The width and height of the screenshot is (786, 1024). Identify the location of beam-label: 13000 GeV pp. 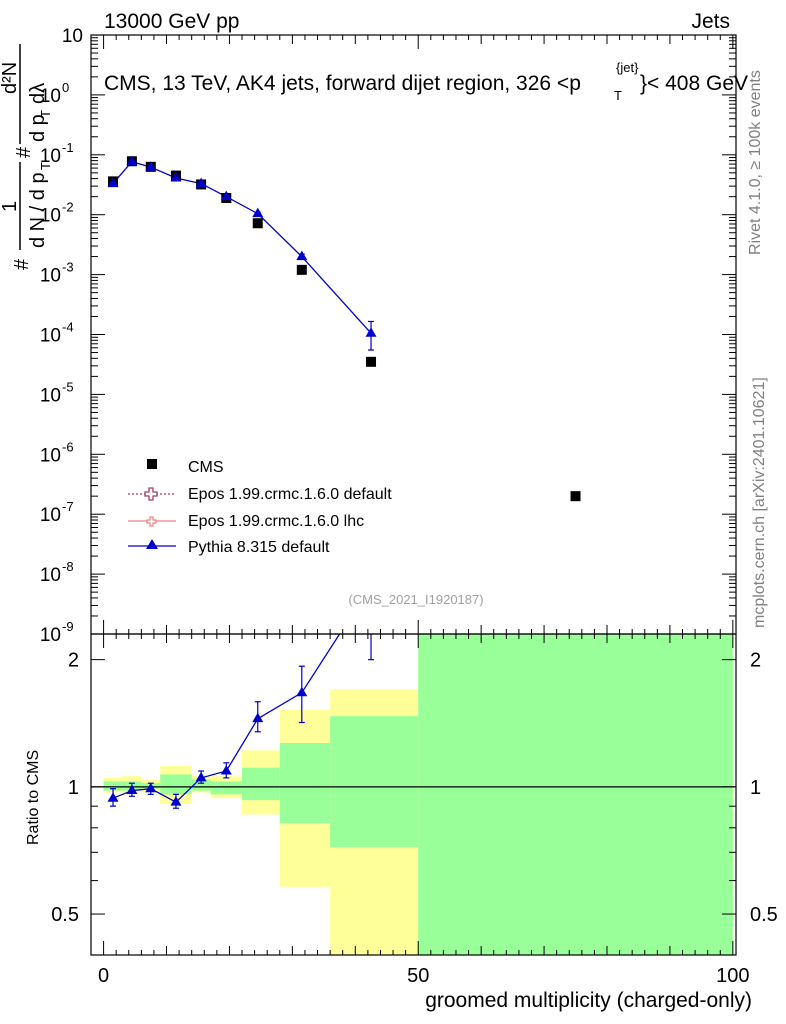
(171, 21).